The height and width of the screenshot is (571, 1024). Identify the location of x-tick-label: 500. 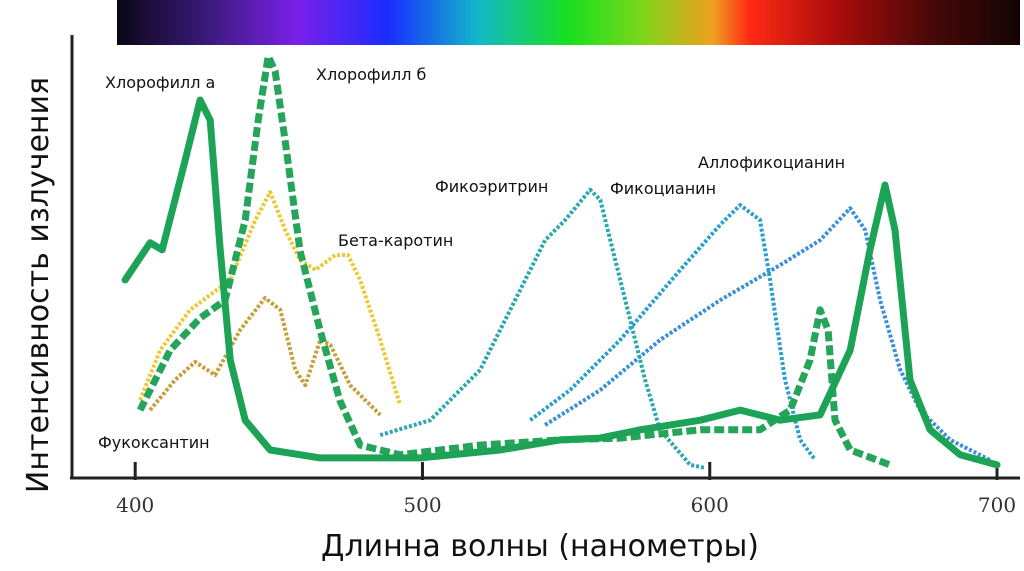
(422, 505).